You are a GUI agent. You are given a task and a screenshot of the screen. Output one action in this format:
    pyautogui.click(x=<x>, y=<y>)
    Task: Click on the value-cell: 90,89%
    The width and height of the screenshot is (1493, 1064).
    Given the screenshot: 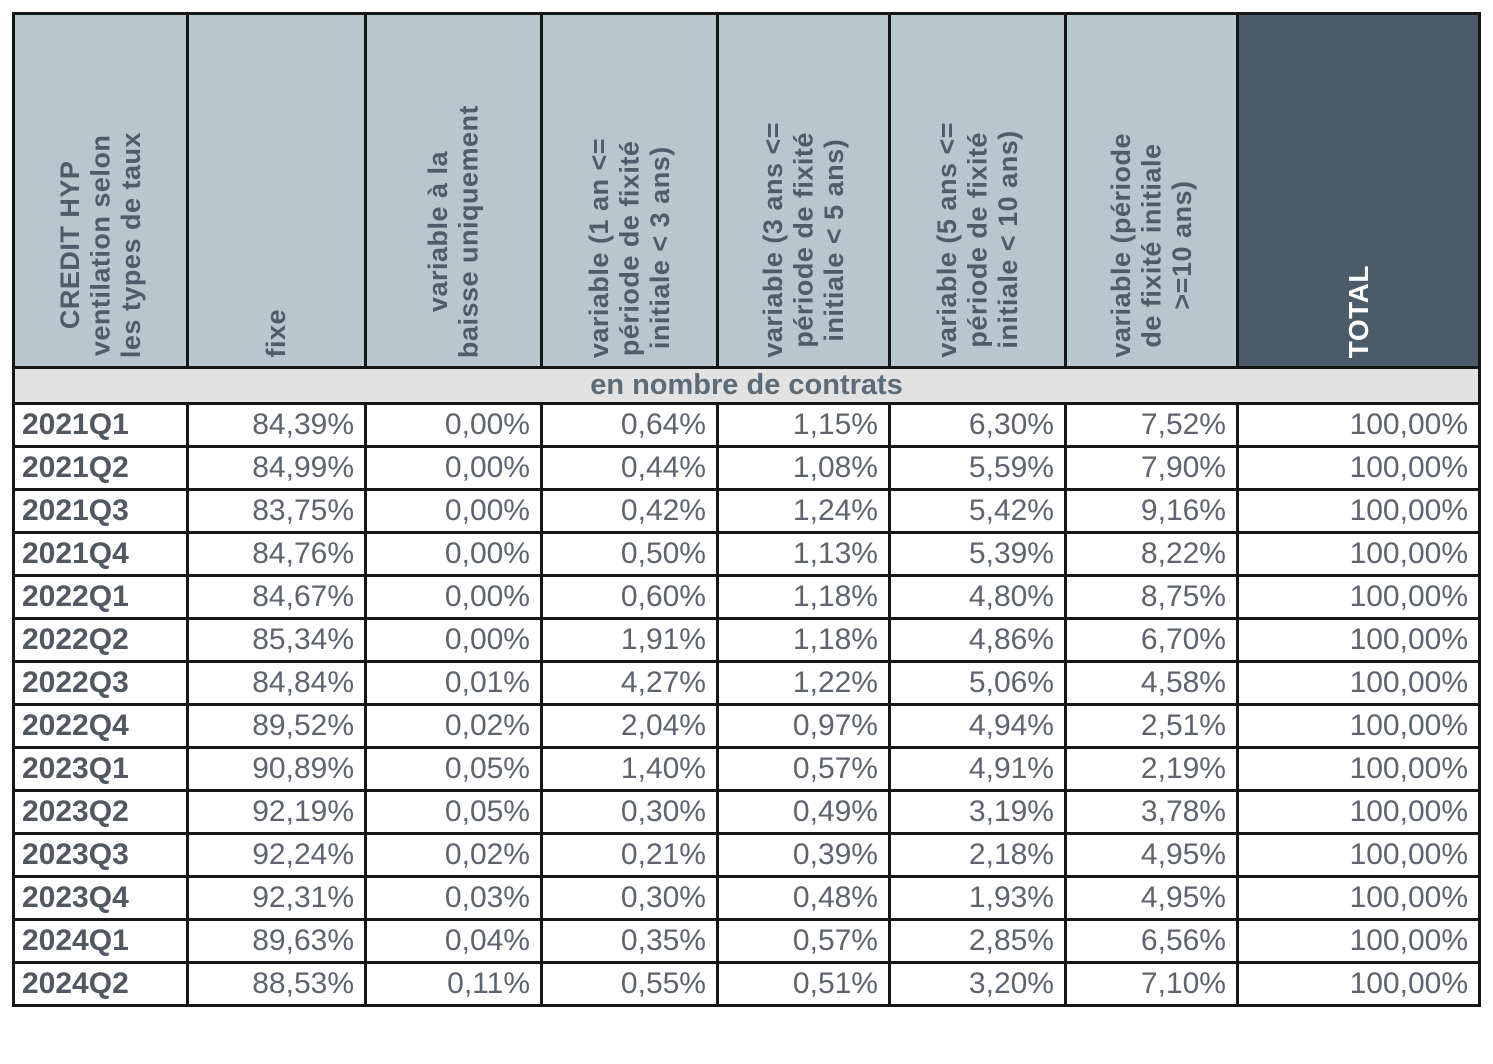 What is the action you would take?
    pyautogui.click(x=276, y=769)
    